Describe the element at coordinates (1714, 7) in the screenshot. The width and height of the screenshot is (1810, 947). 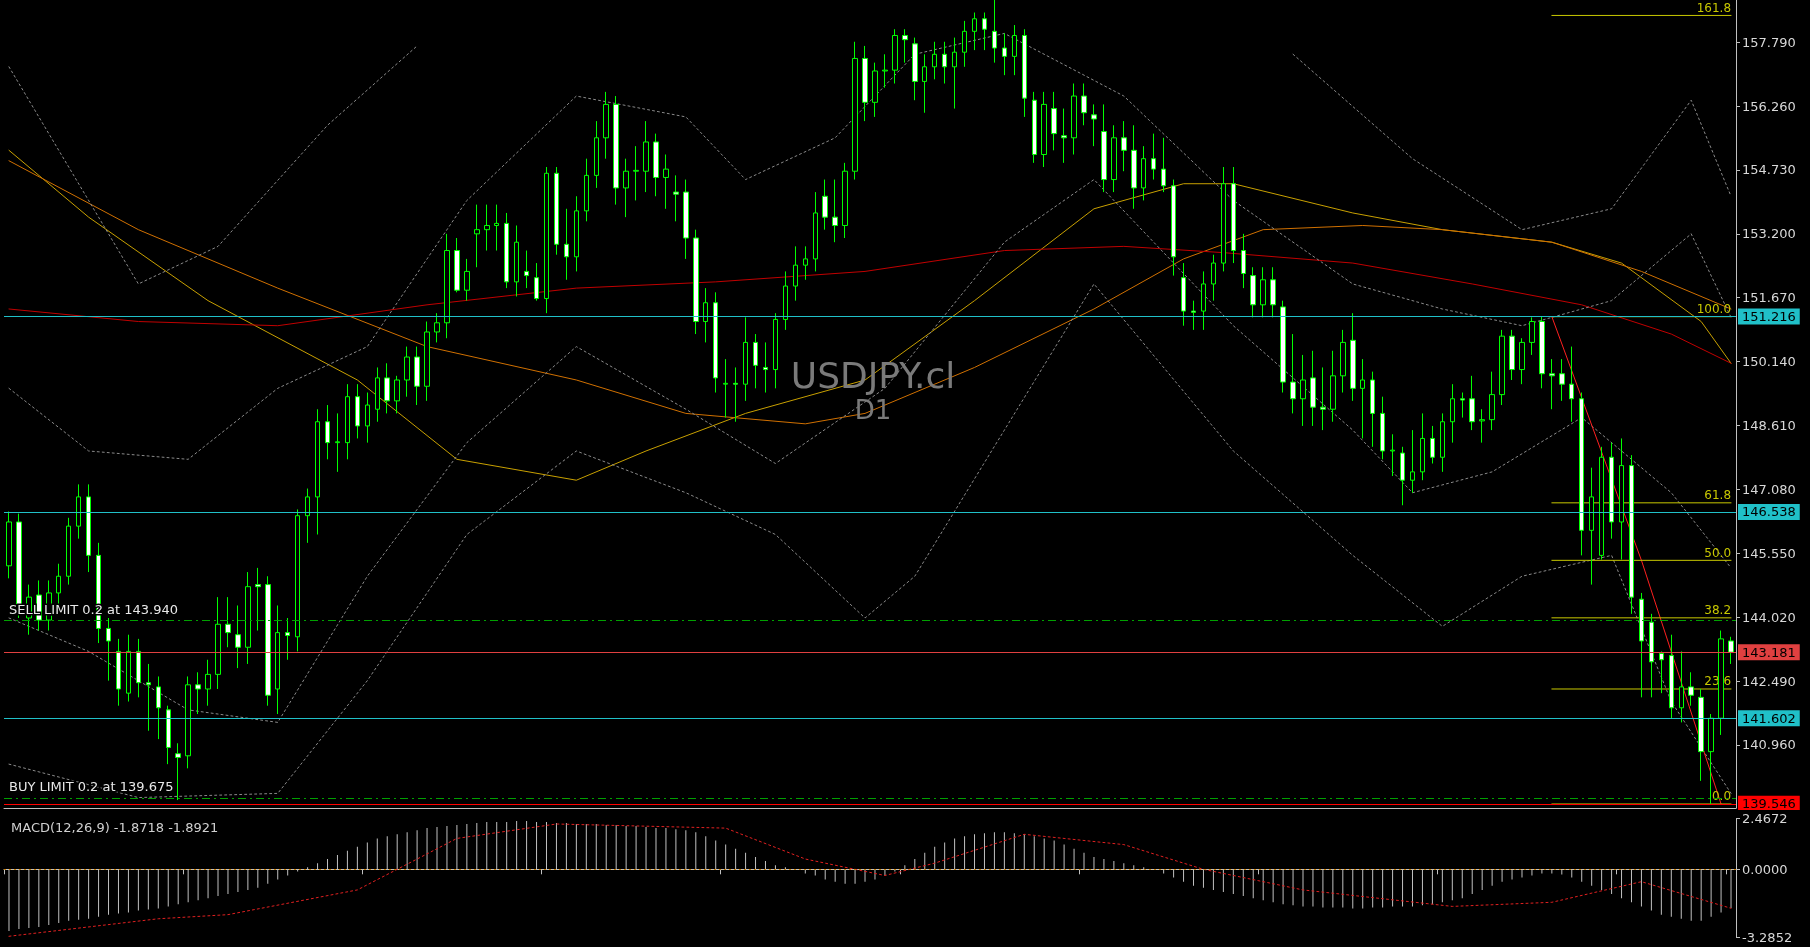
I see `series-label: 161.8` at that location.